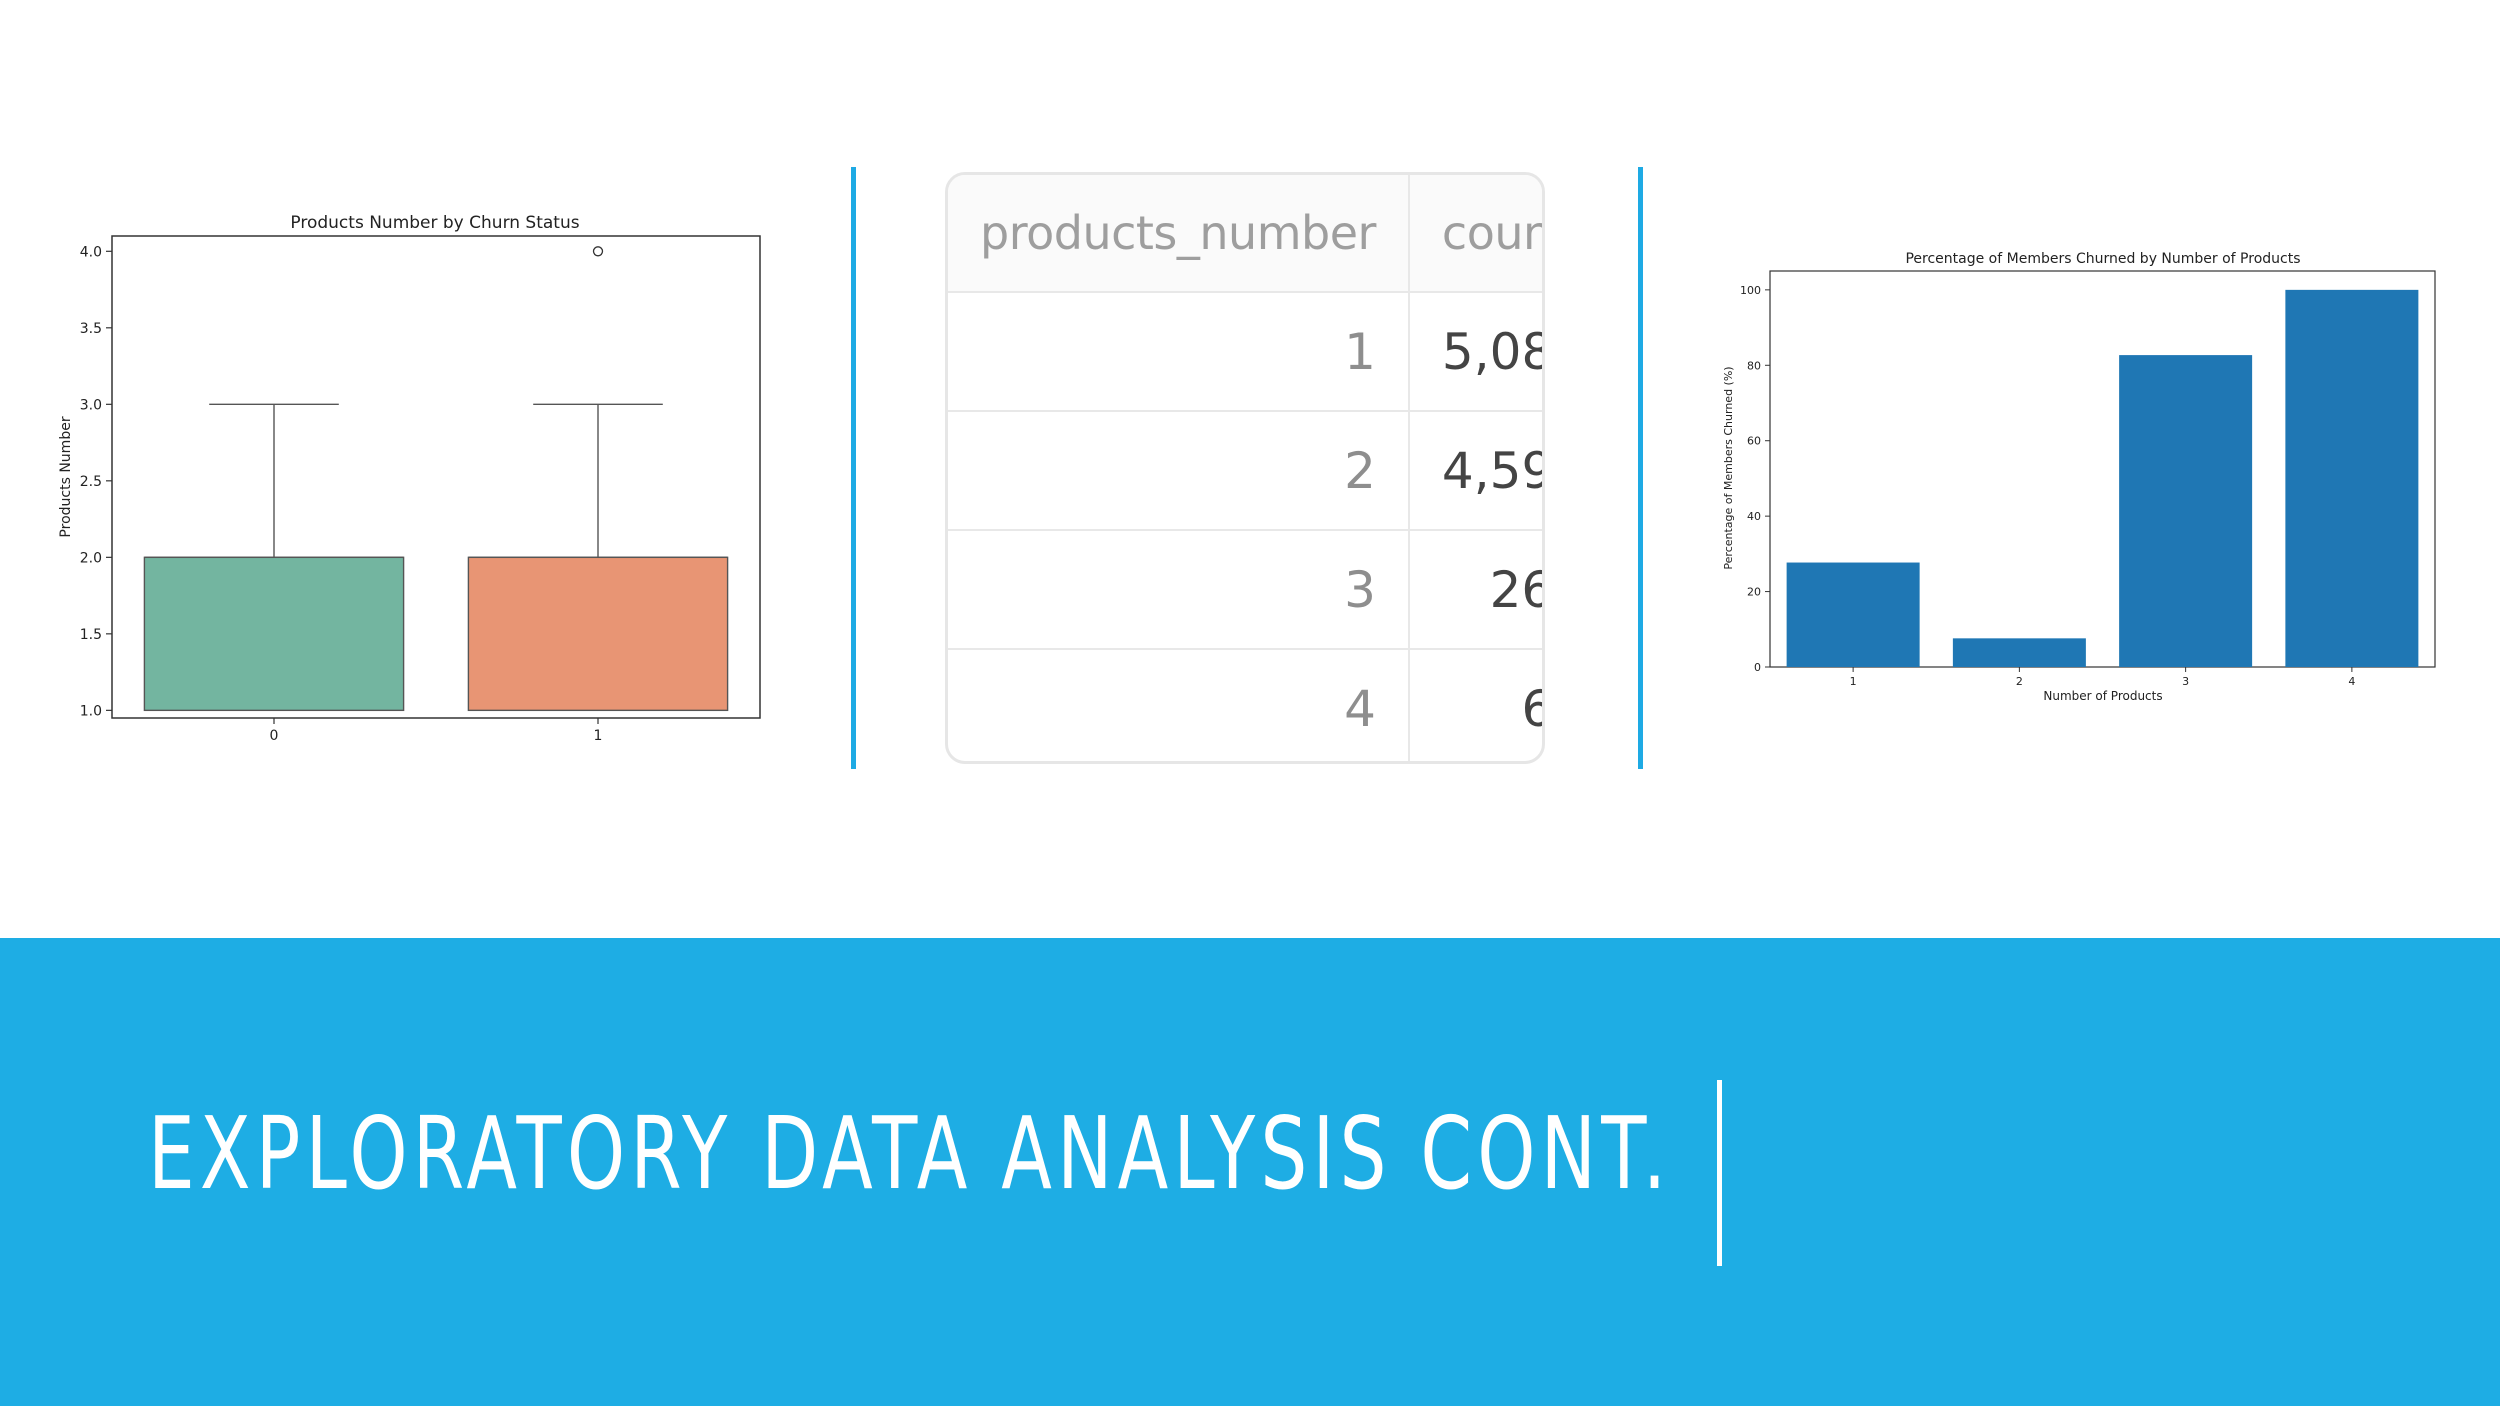 Image resolution: width=2500 pixels, height=1406 pixels. I want to click on cell-products-number: 3, so click(1179, 589).